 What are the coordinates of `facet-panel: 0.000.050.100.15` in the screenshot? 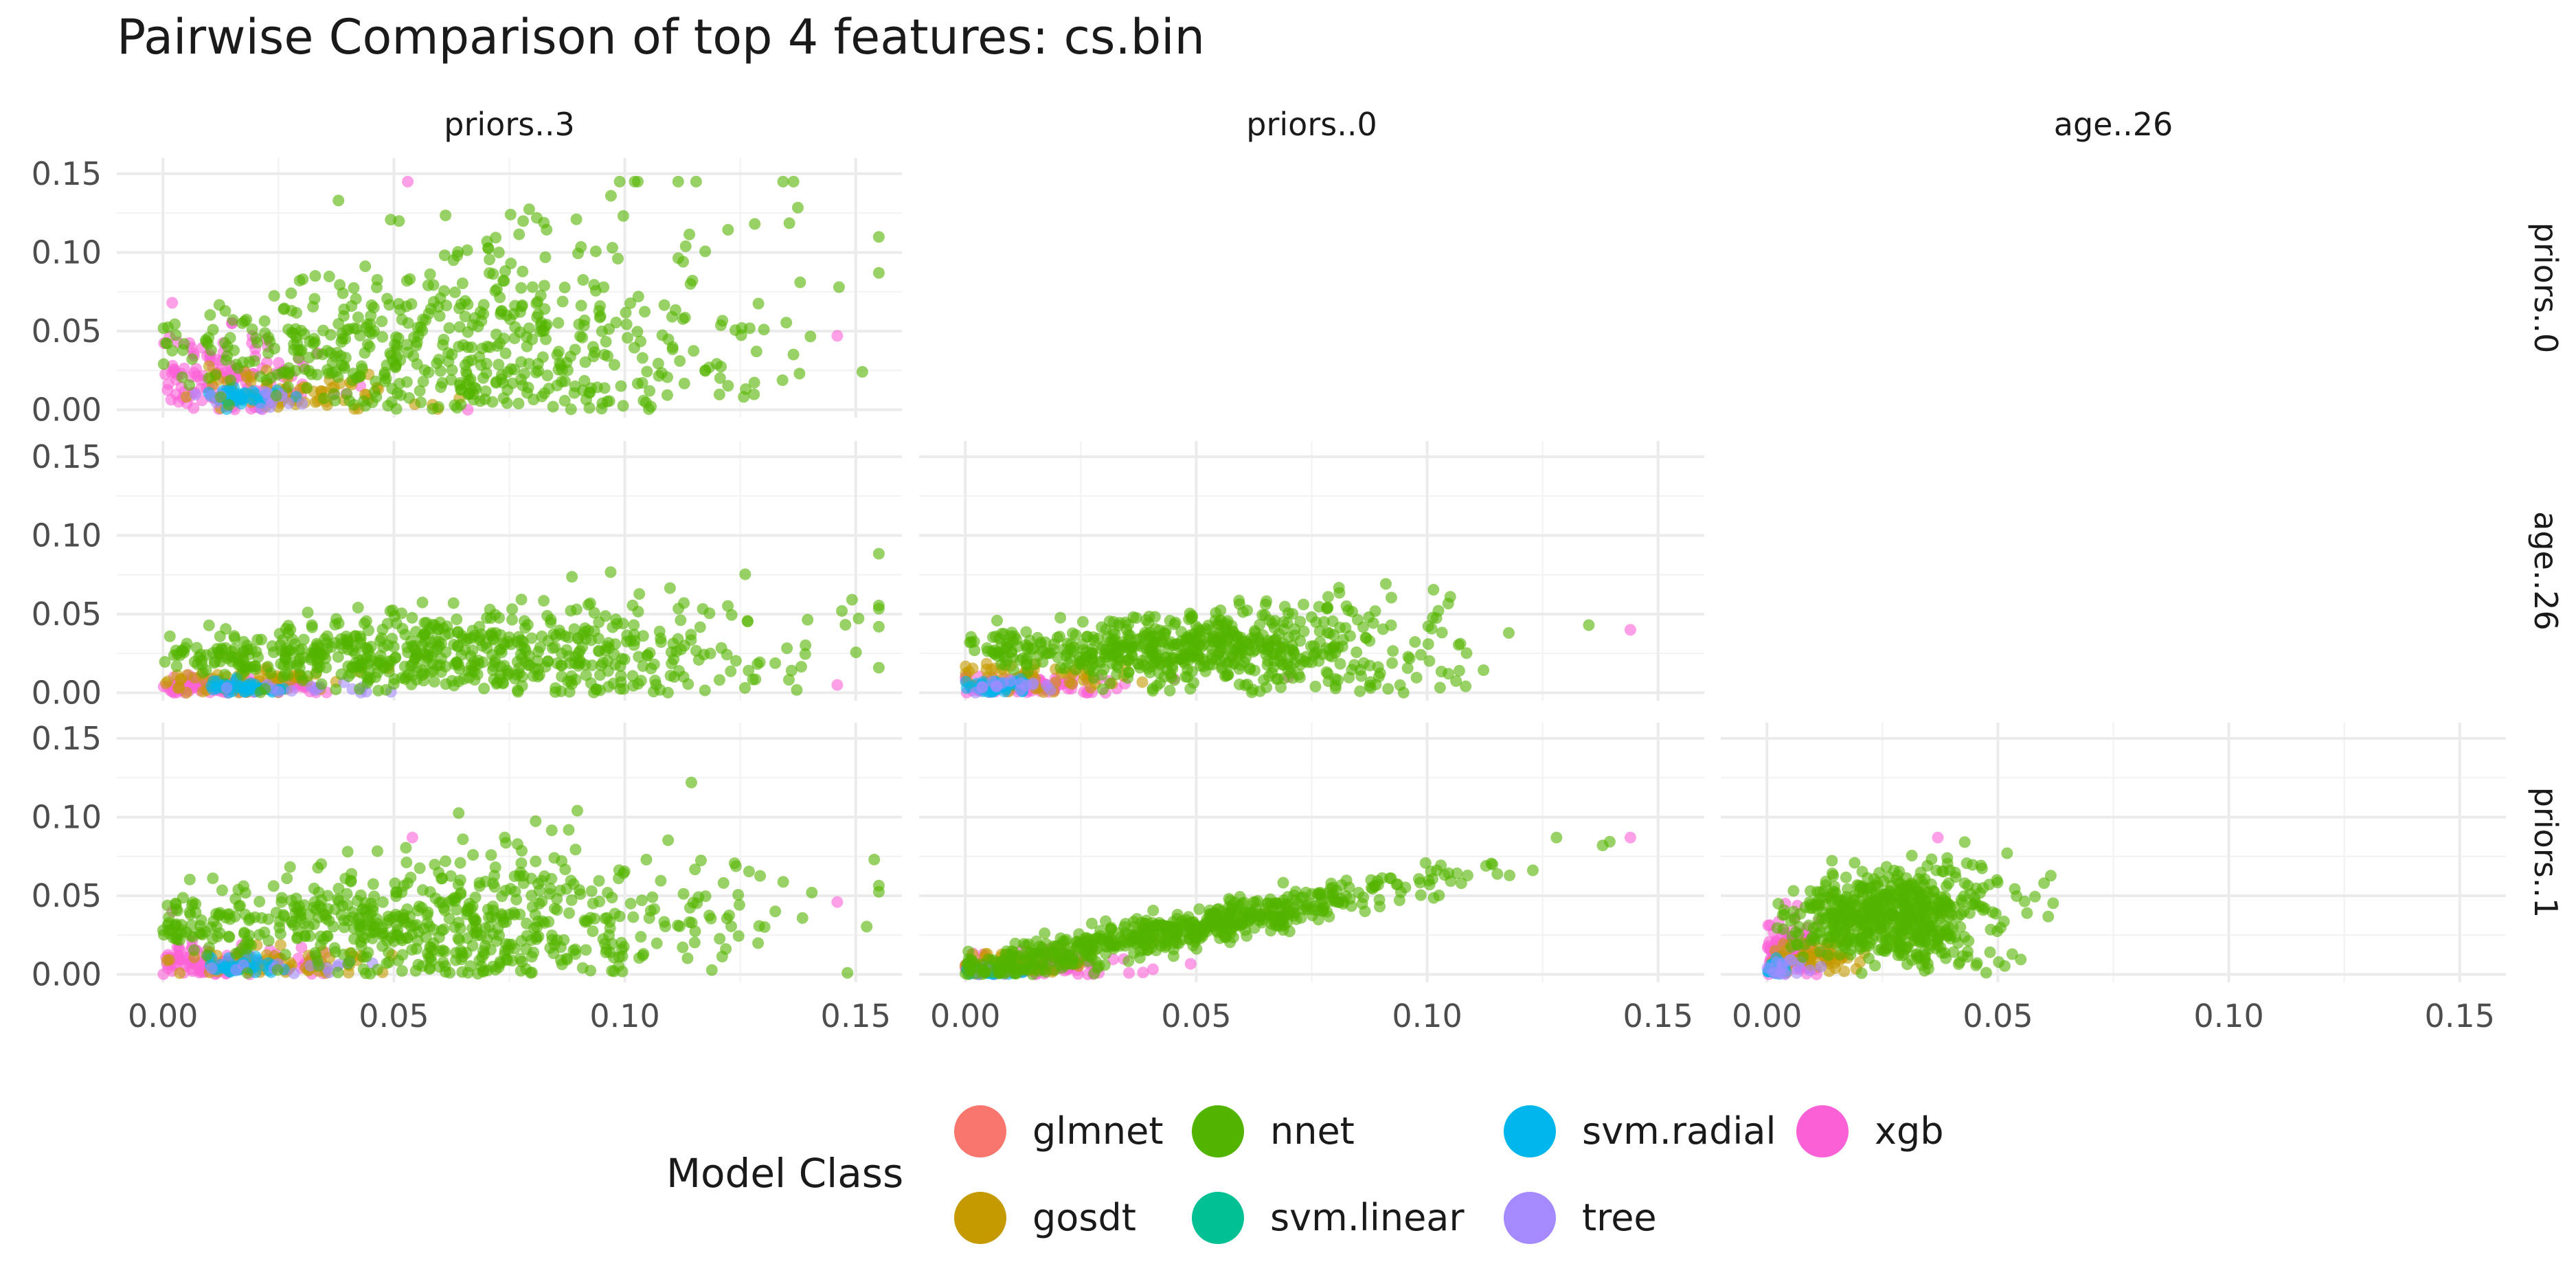 It's located at (467, 575).